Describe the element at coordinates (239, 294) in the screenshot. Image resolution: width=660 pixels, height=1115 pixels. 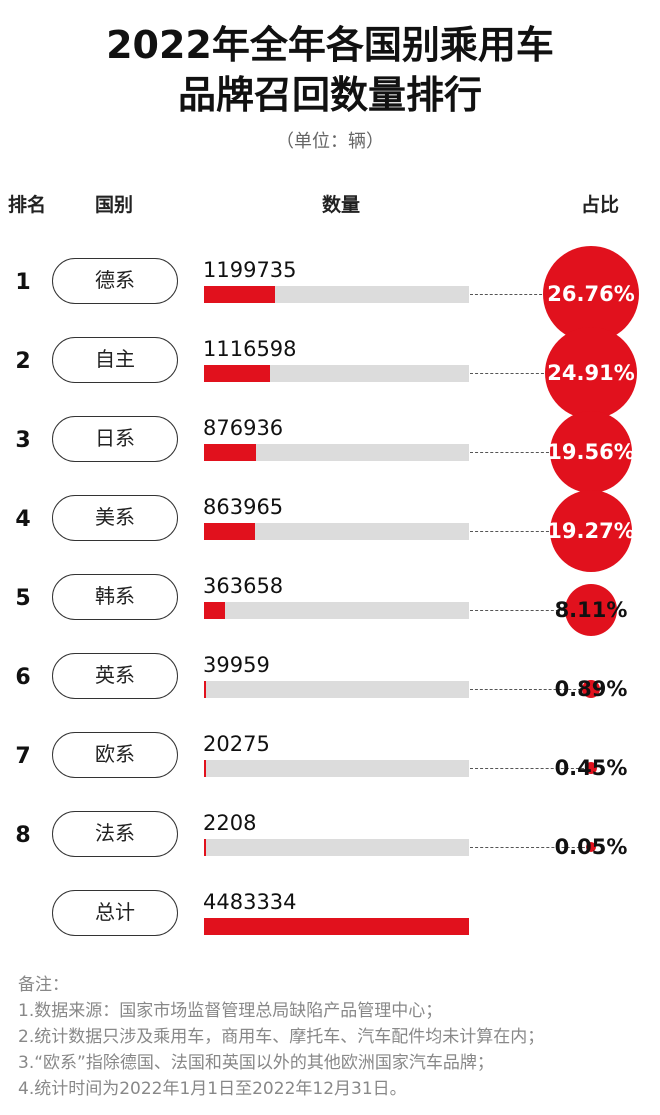
I see `row-1-bar` at that location.